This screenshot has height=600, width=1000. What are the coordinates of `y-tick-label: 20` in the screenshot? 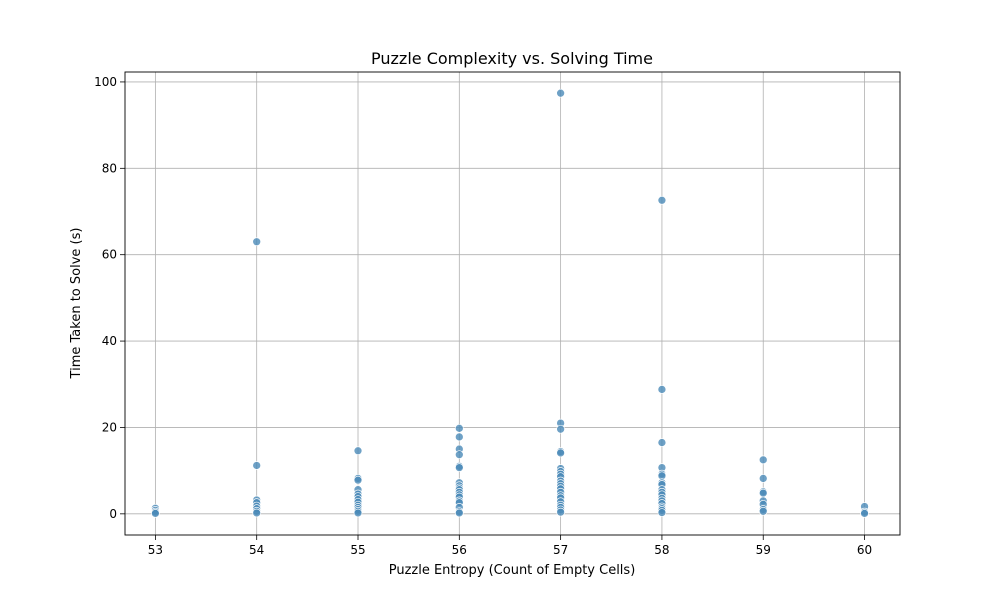 It's located at (109, 427).